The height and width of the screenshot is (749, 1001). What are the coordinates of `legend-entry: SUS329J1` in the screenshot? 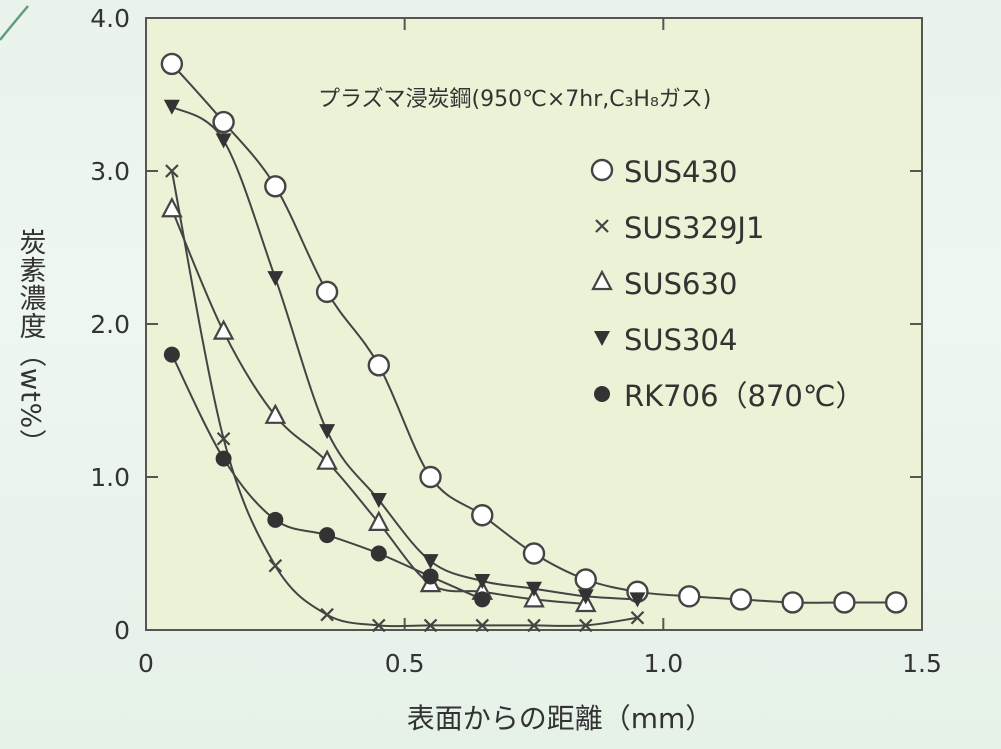 It's located at (694, 228).